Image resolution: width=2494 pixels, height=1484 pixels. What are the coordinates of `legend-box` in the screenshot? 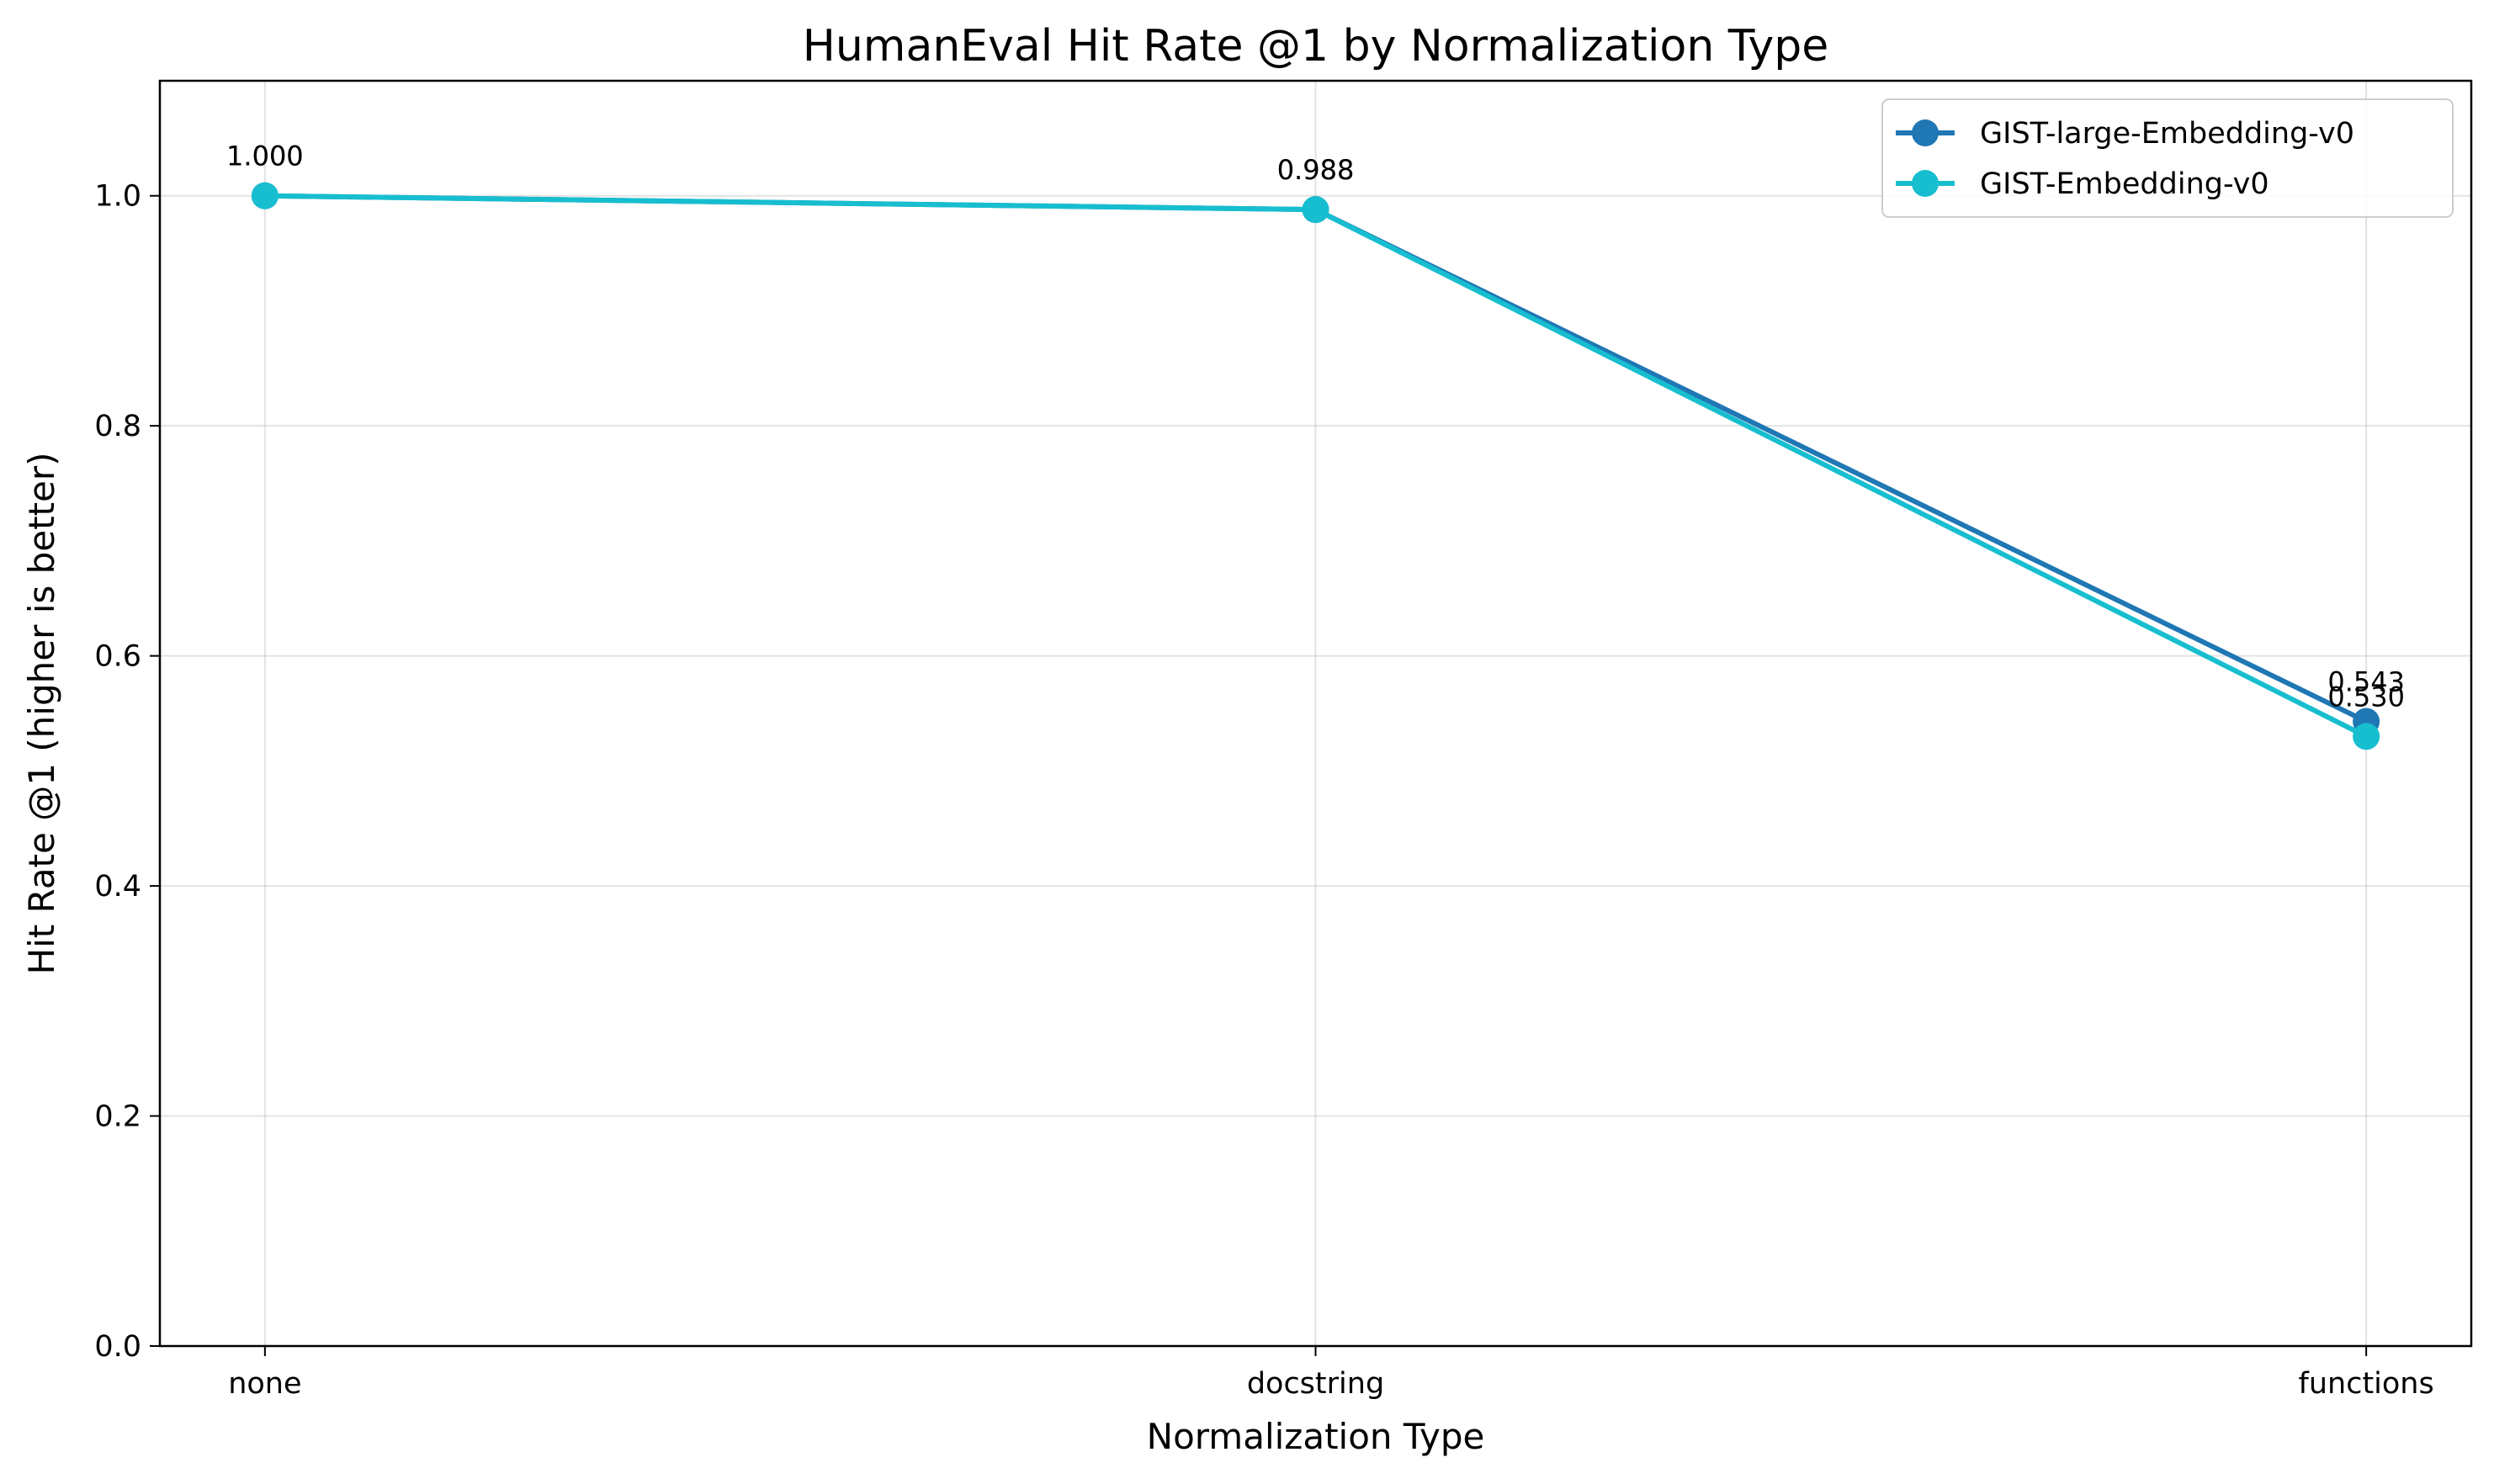 It's located at (2167, 158).